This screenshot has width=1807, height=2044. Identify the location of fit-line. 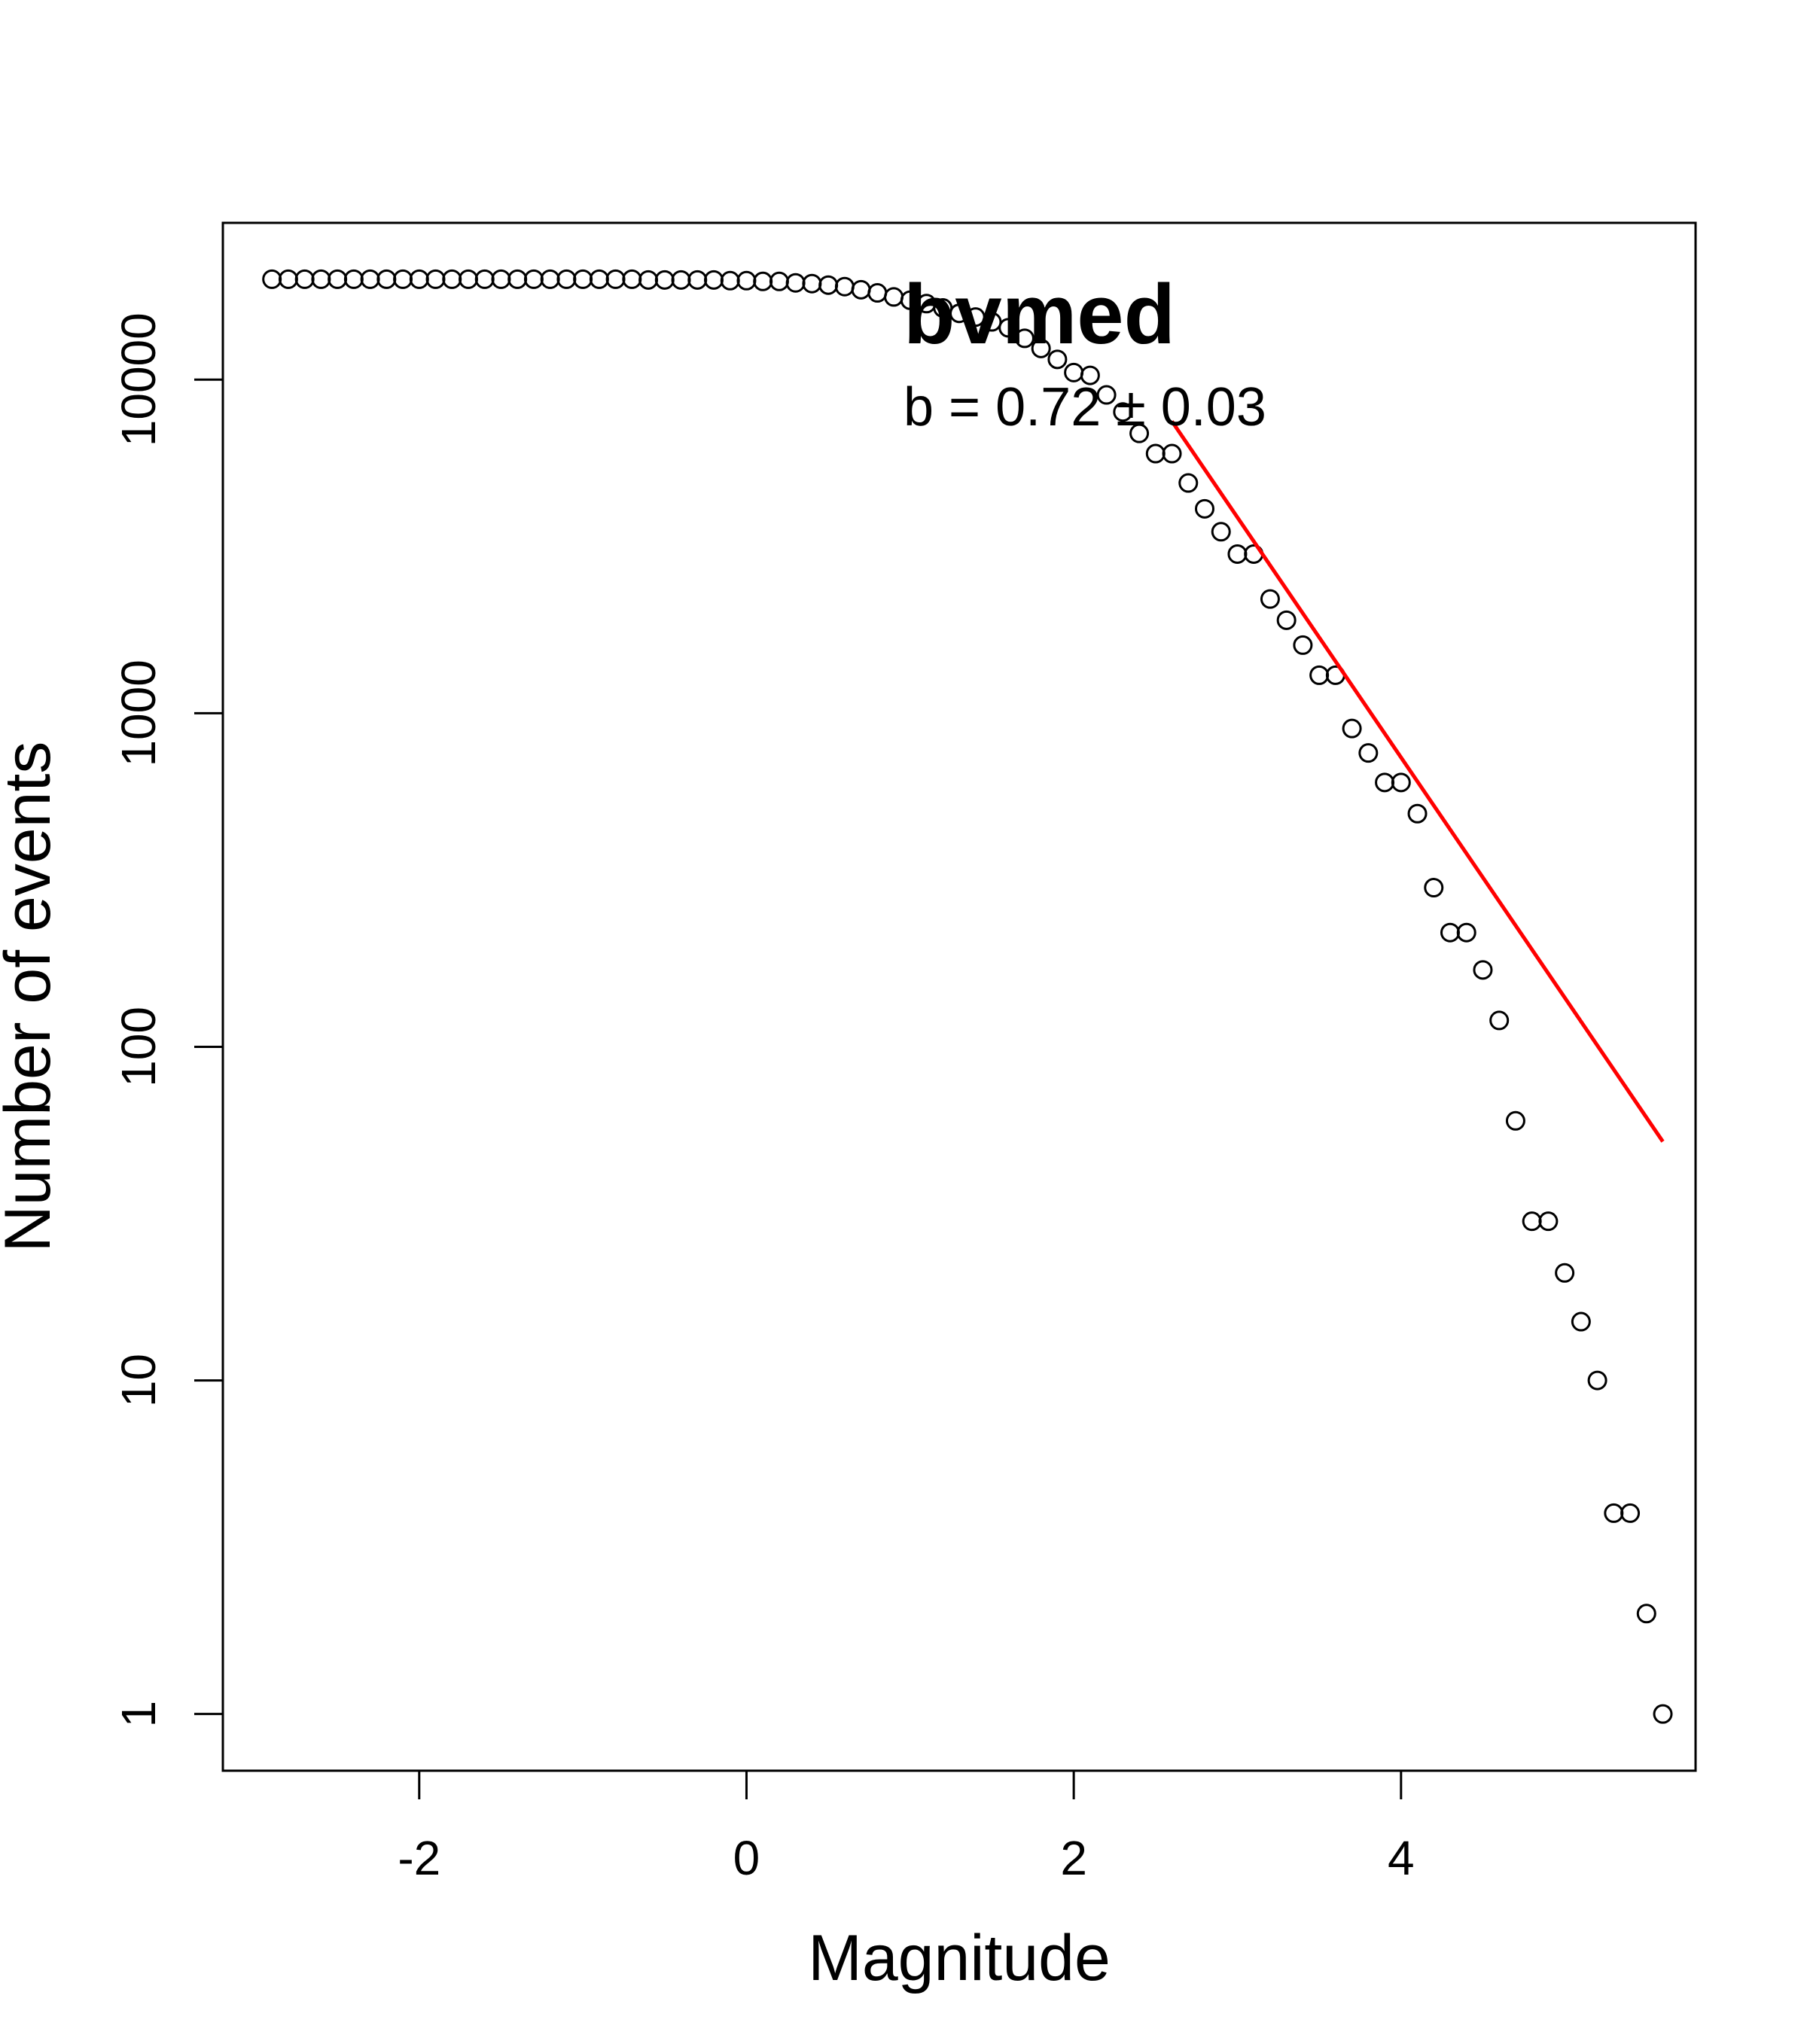
(1417, 781).